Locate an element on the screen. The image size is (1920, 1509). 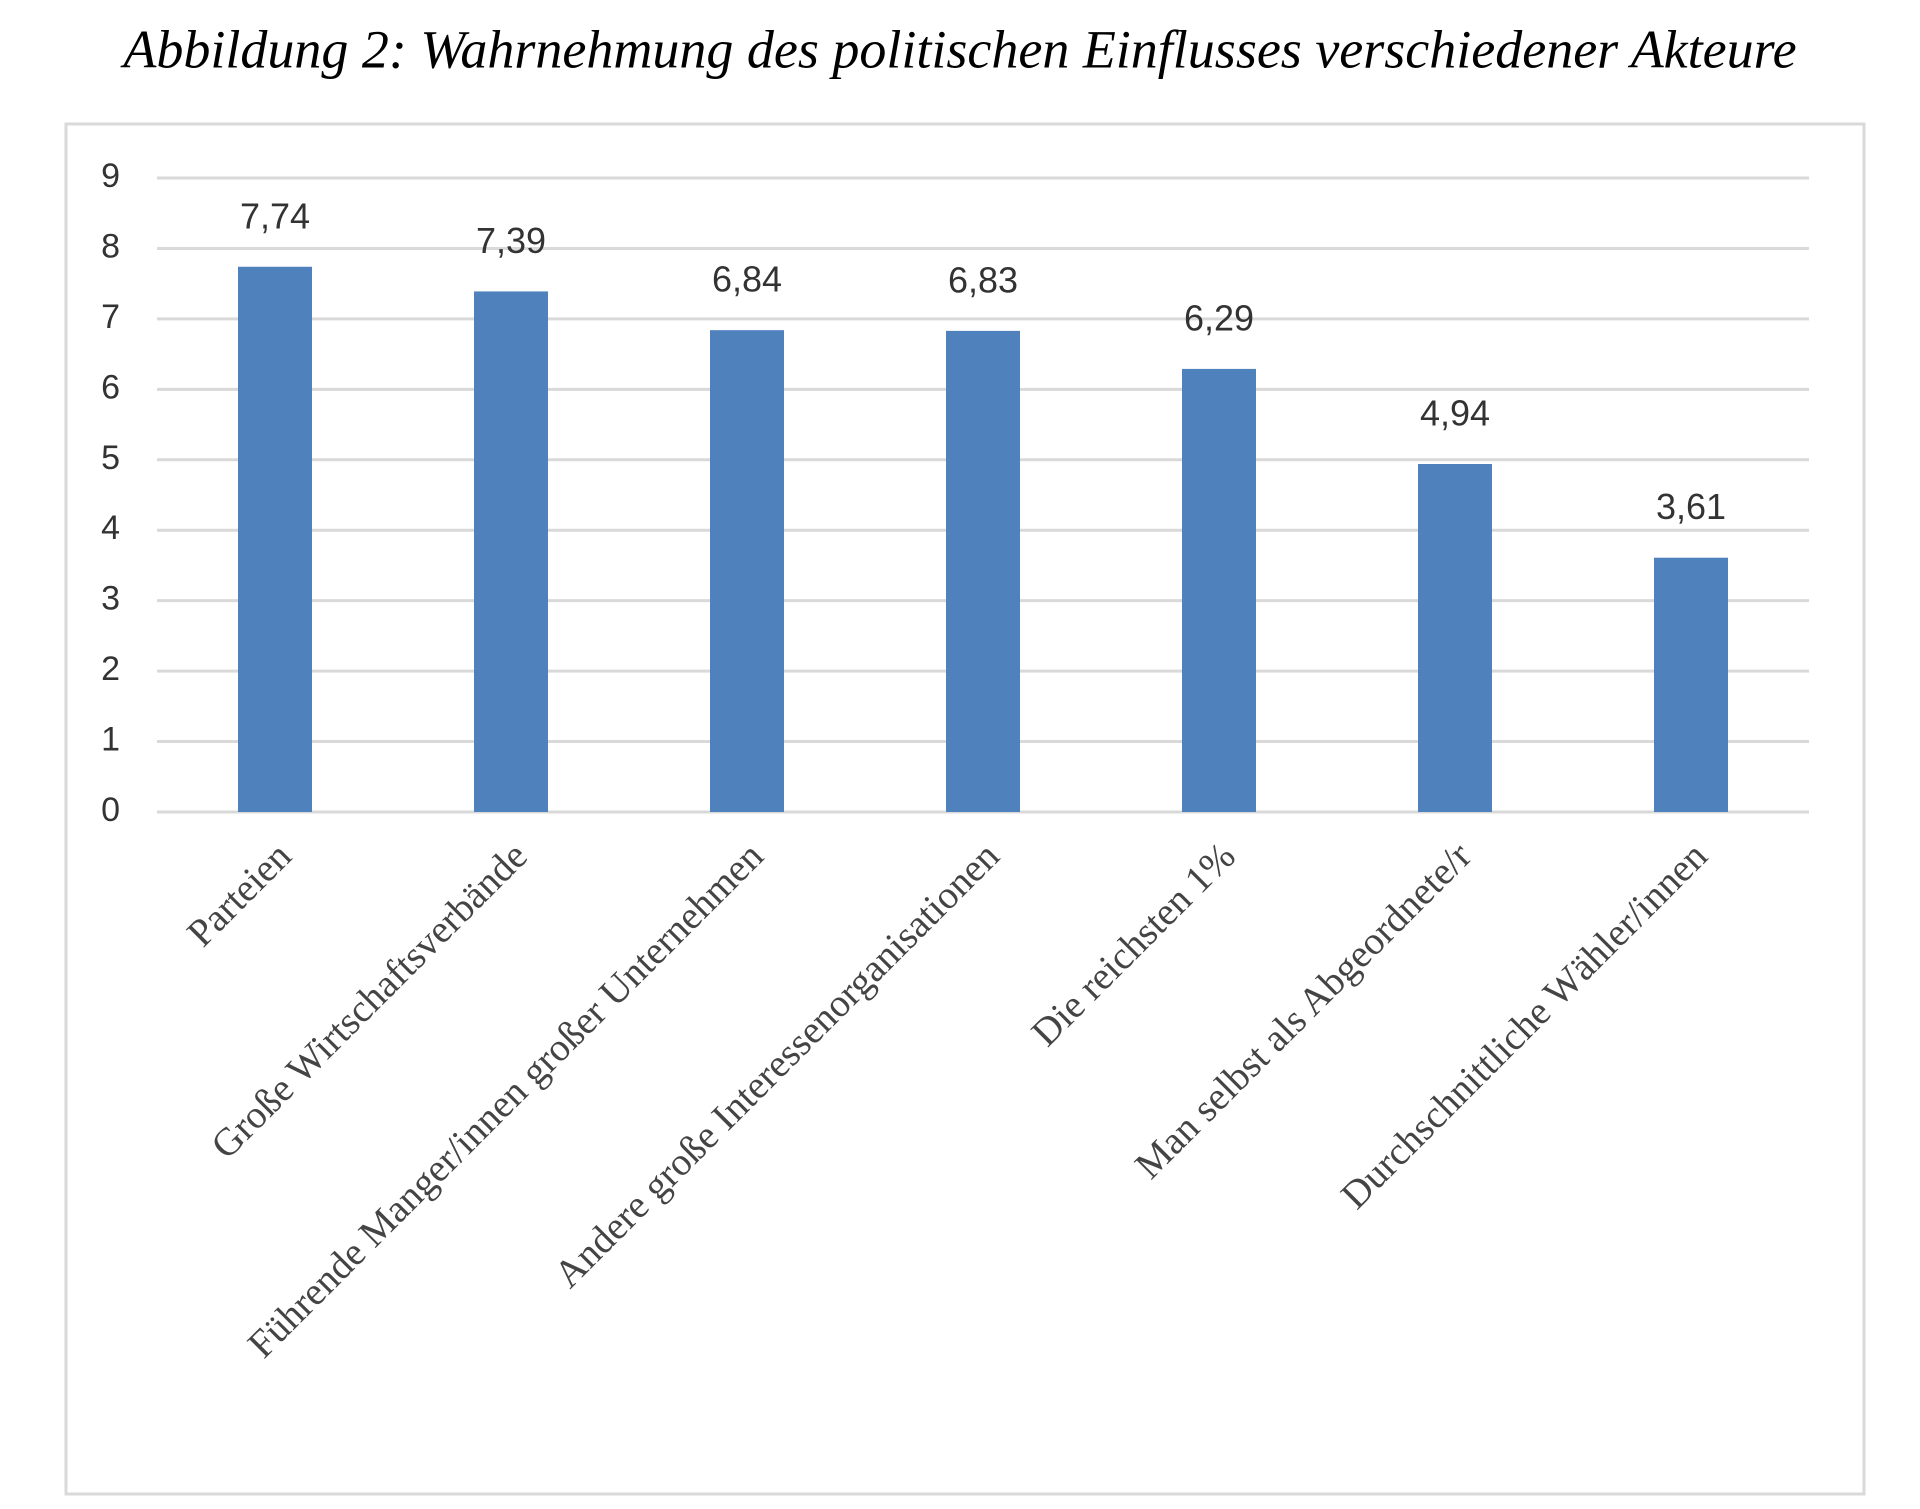
y-tick-label: 1 is located at coordinates (110, 740).